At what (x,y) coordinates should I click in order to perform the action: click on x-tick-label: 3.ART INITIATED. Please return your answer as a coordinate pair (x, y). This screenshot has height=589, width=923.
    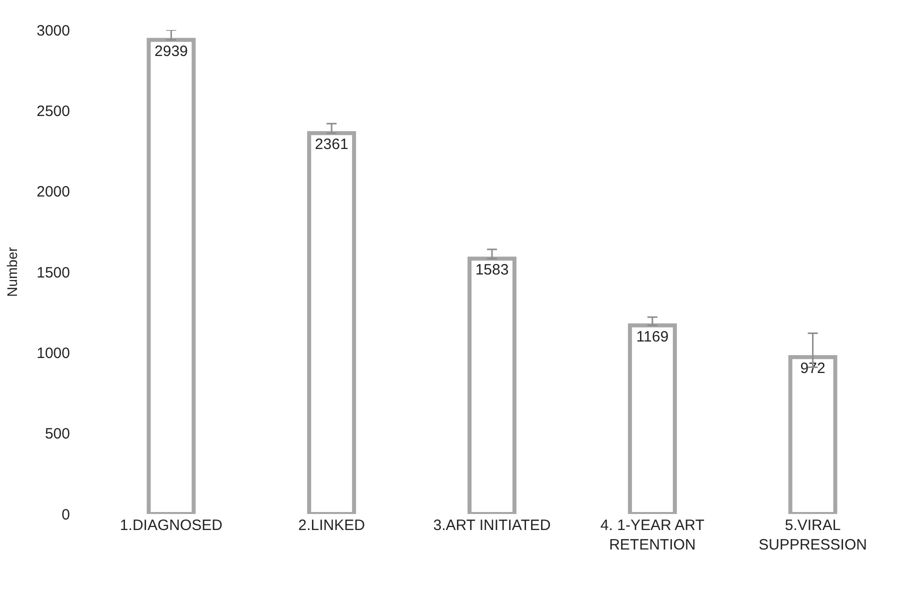
    Looking at the image, I should click on (492, 525).